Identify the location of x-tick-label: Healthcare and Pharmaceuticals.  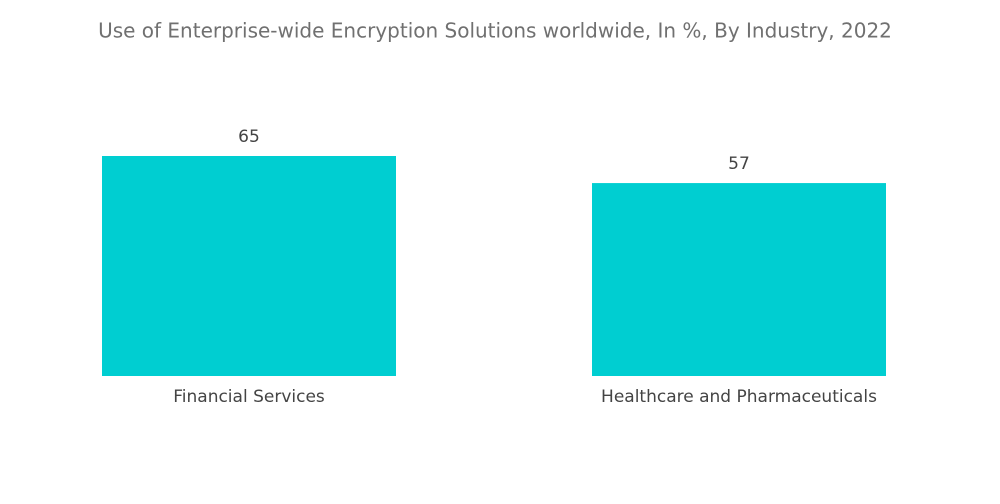
(739, 397).